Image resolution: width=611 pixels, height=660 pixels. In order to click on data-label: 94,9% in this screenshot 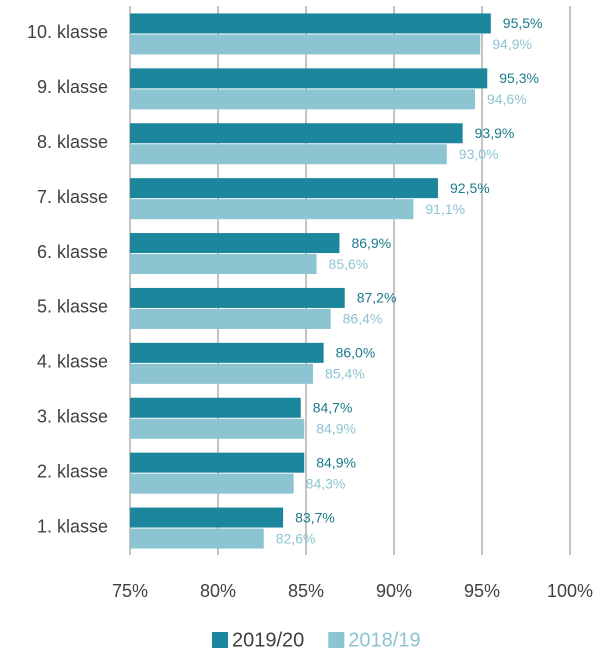, I will do `click(512, 44)`.